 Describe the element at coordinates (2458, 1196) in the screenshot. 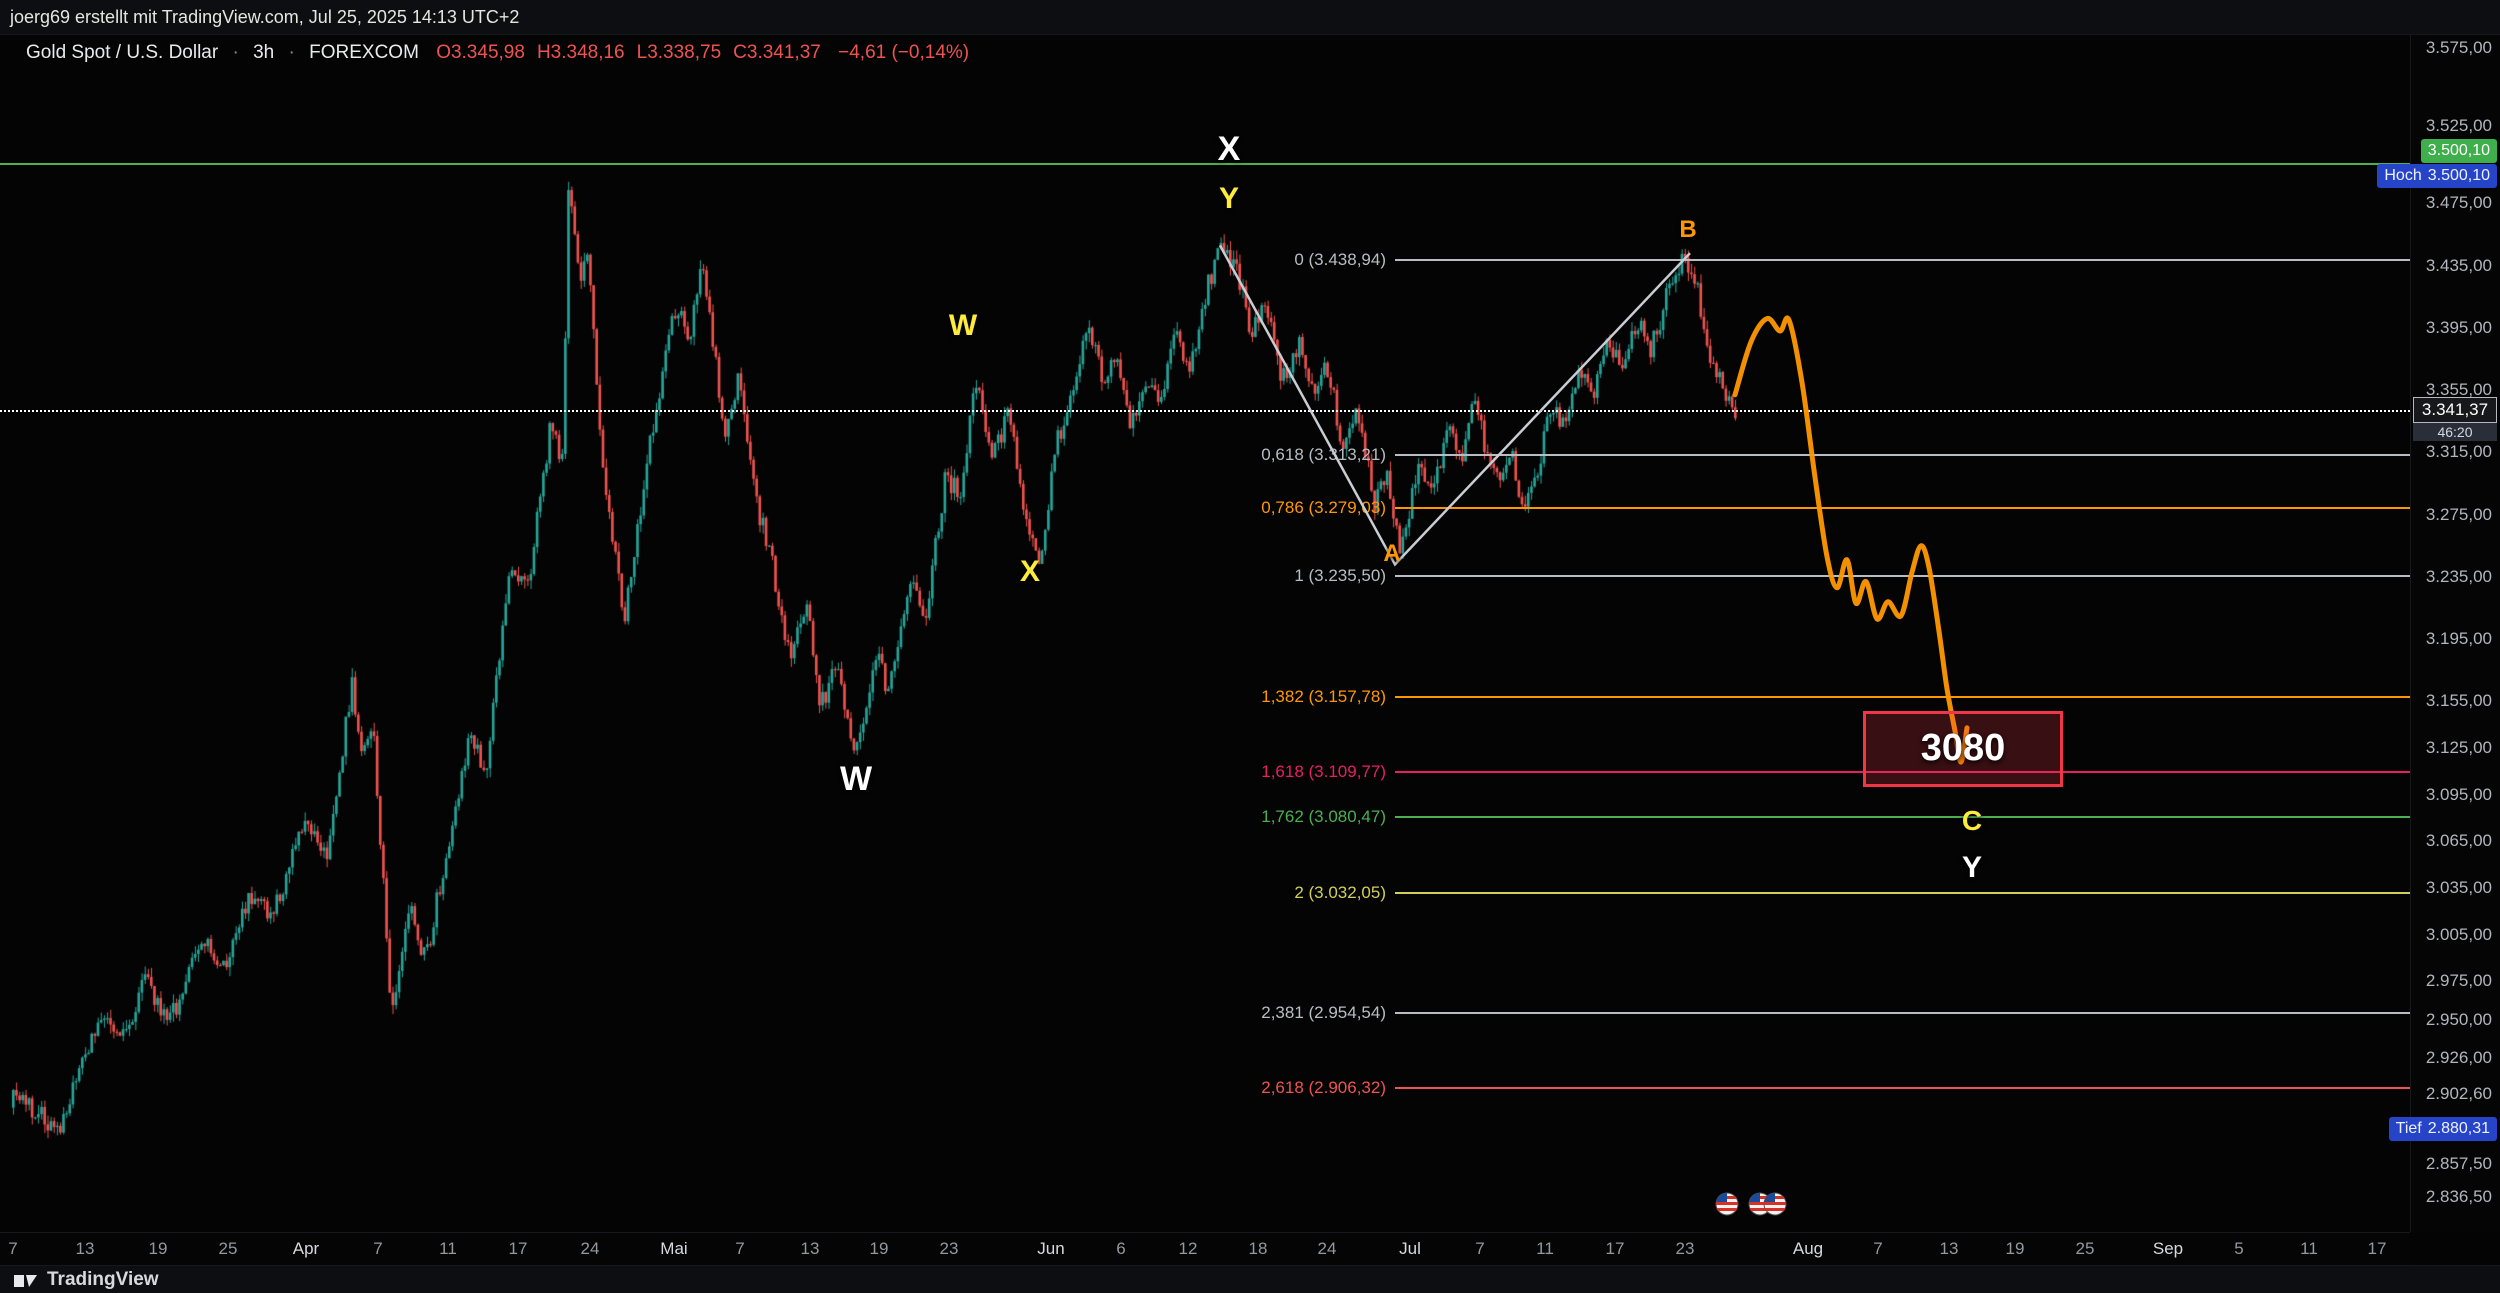

I see `price-tick: 2.836,50` at that location.